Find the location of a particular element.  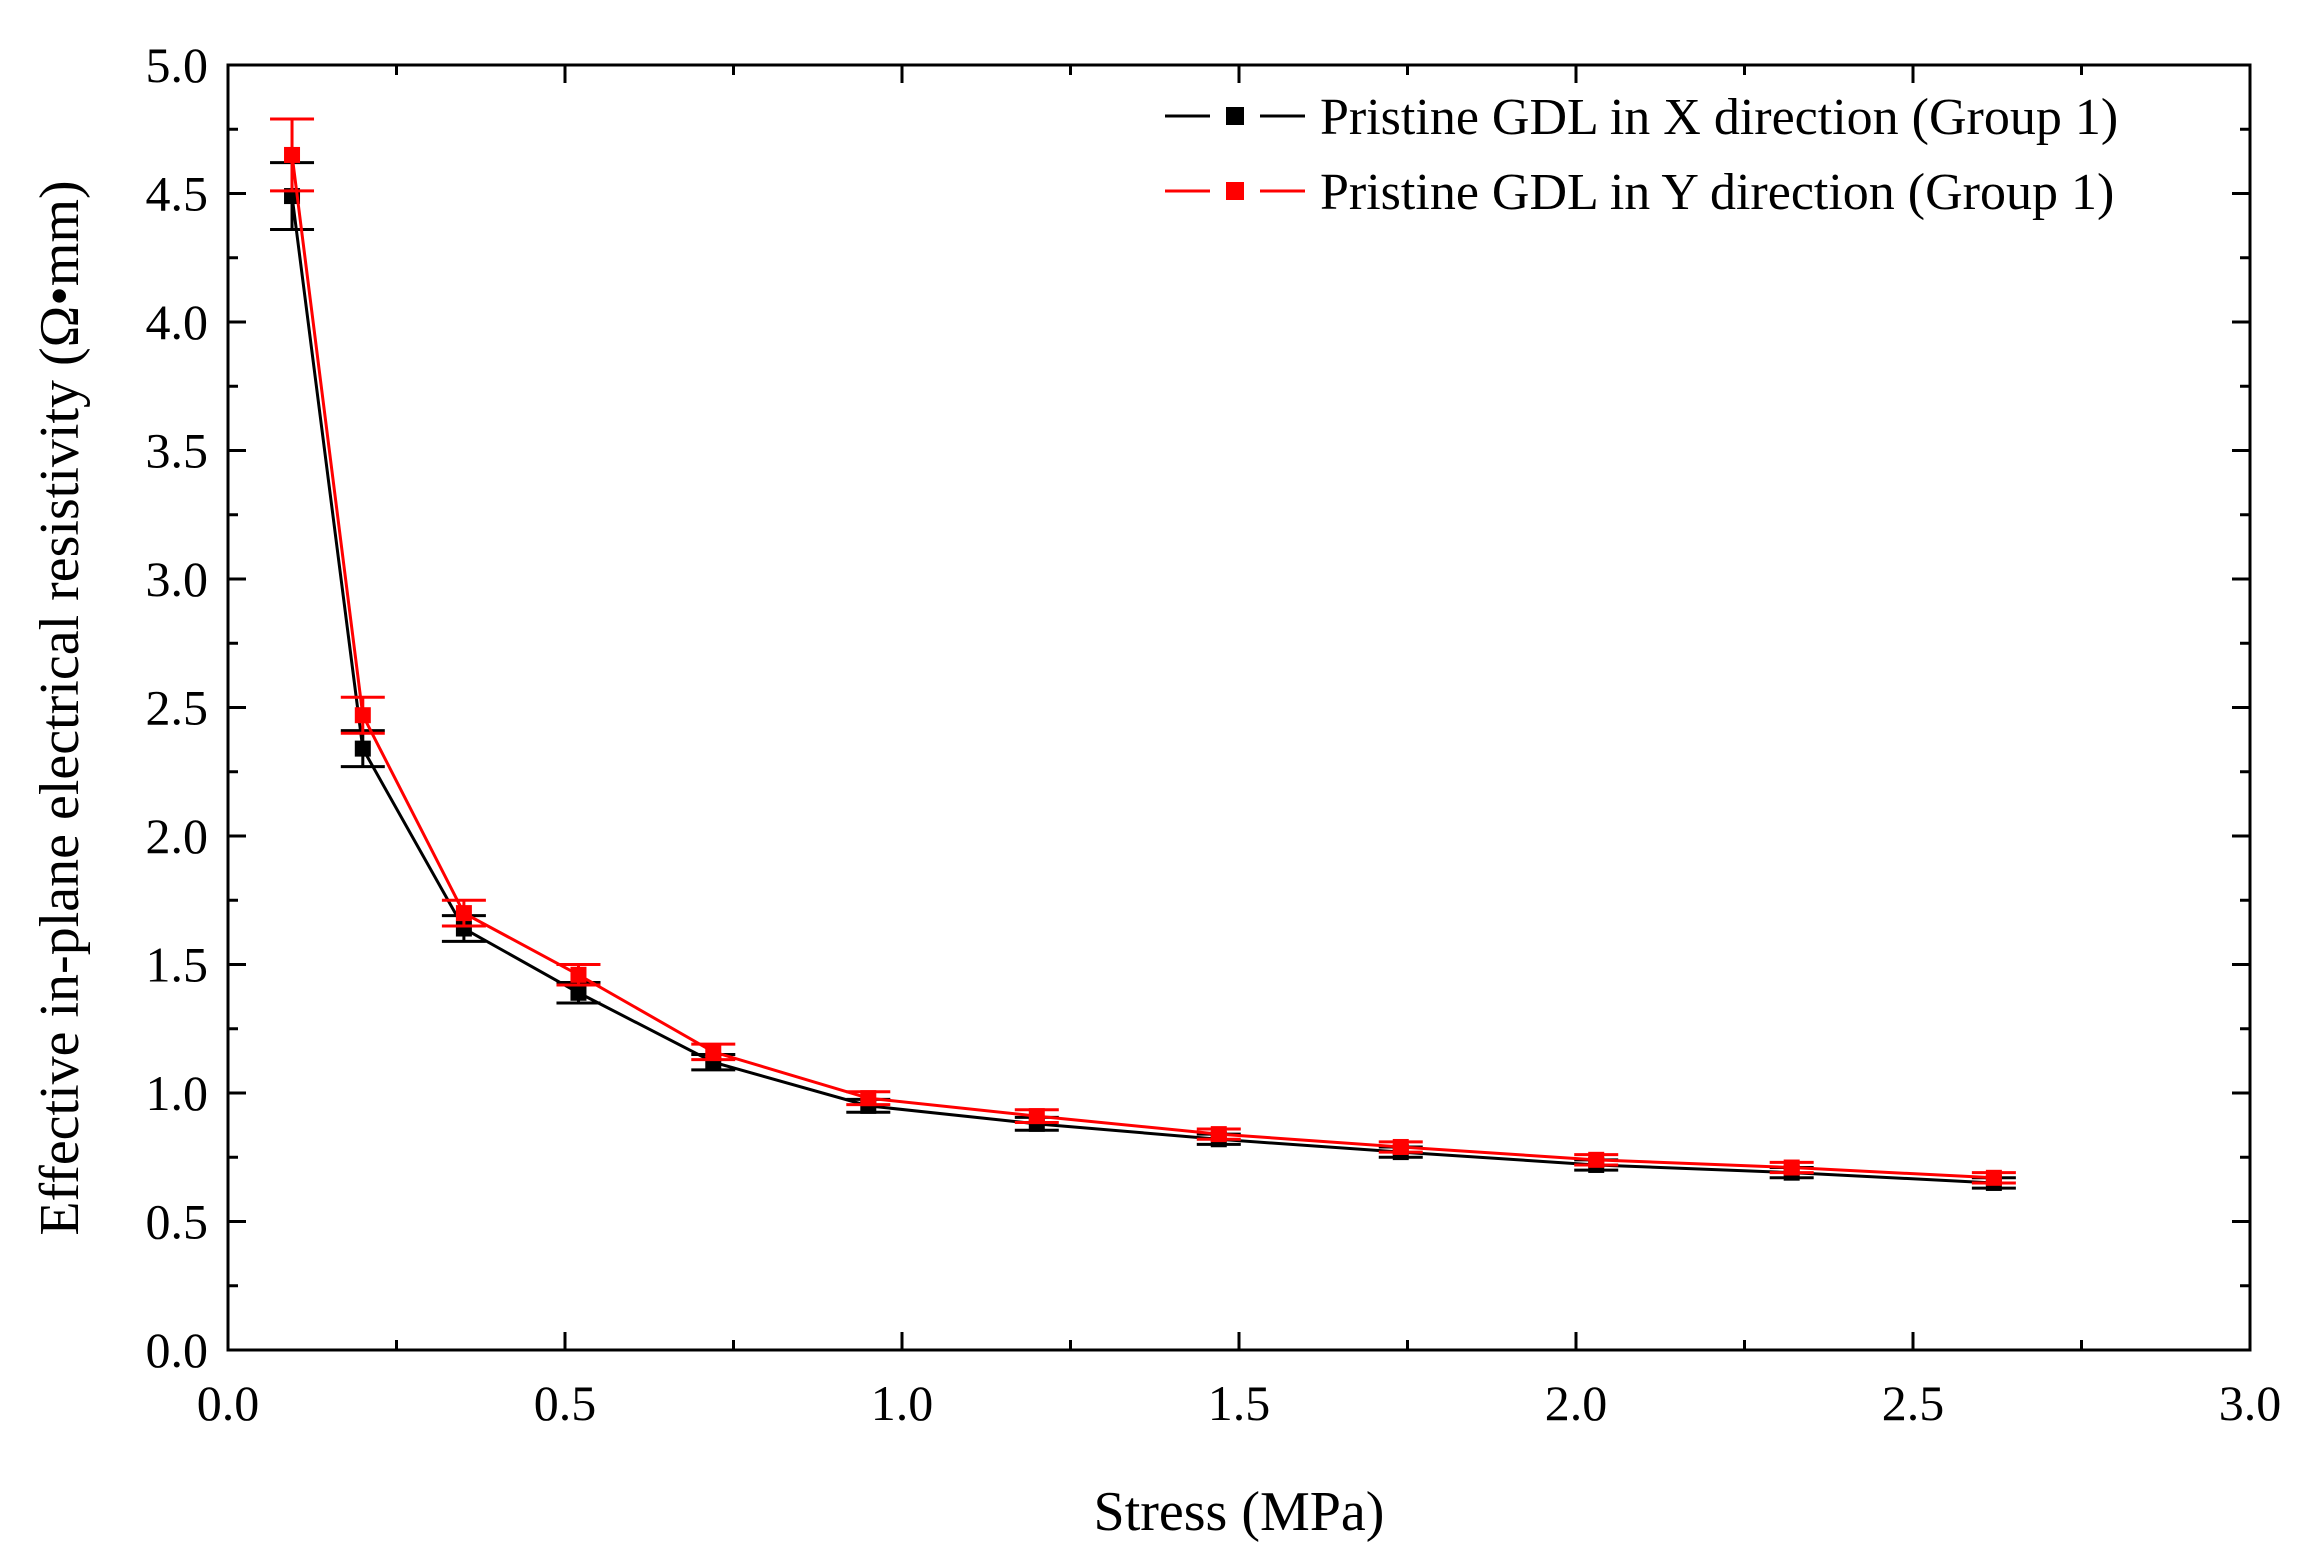

y-tick-label: 1.0 is located at coordinates (177, 1093).